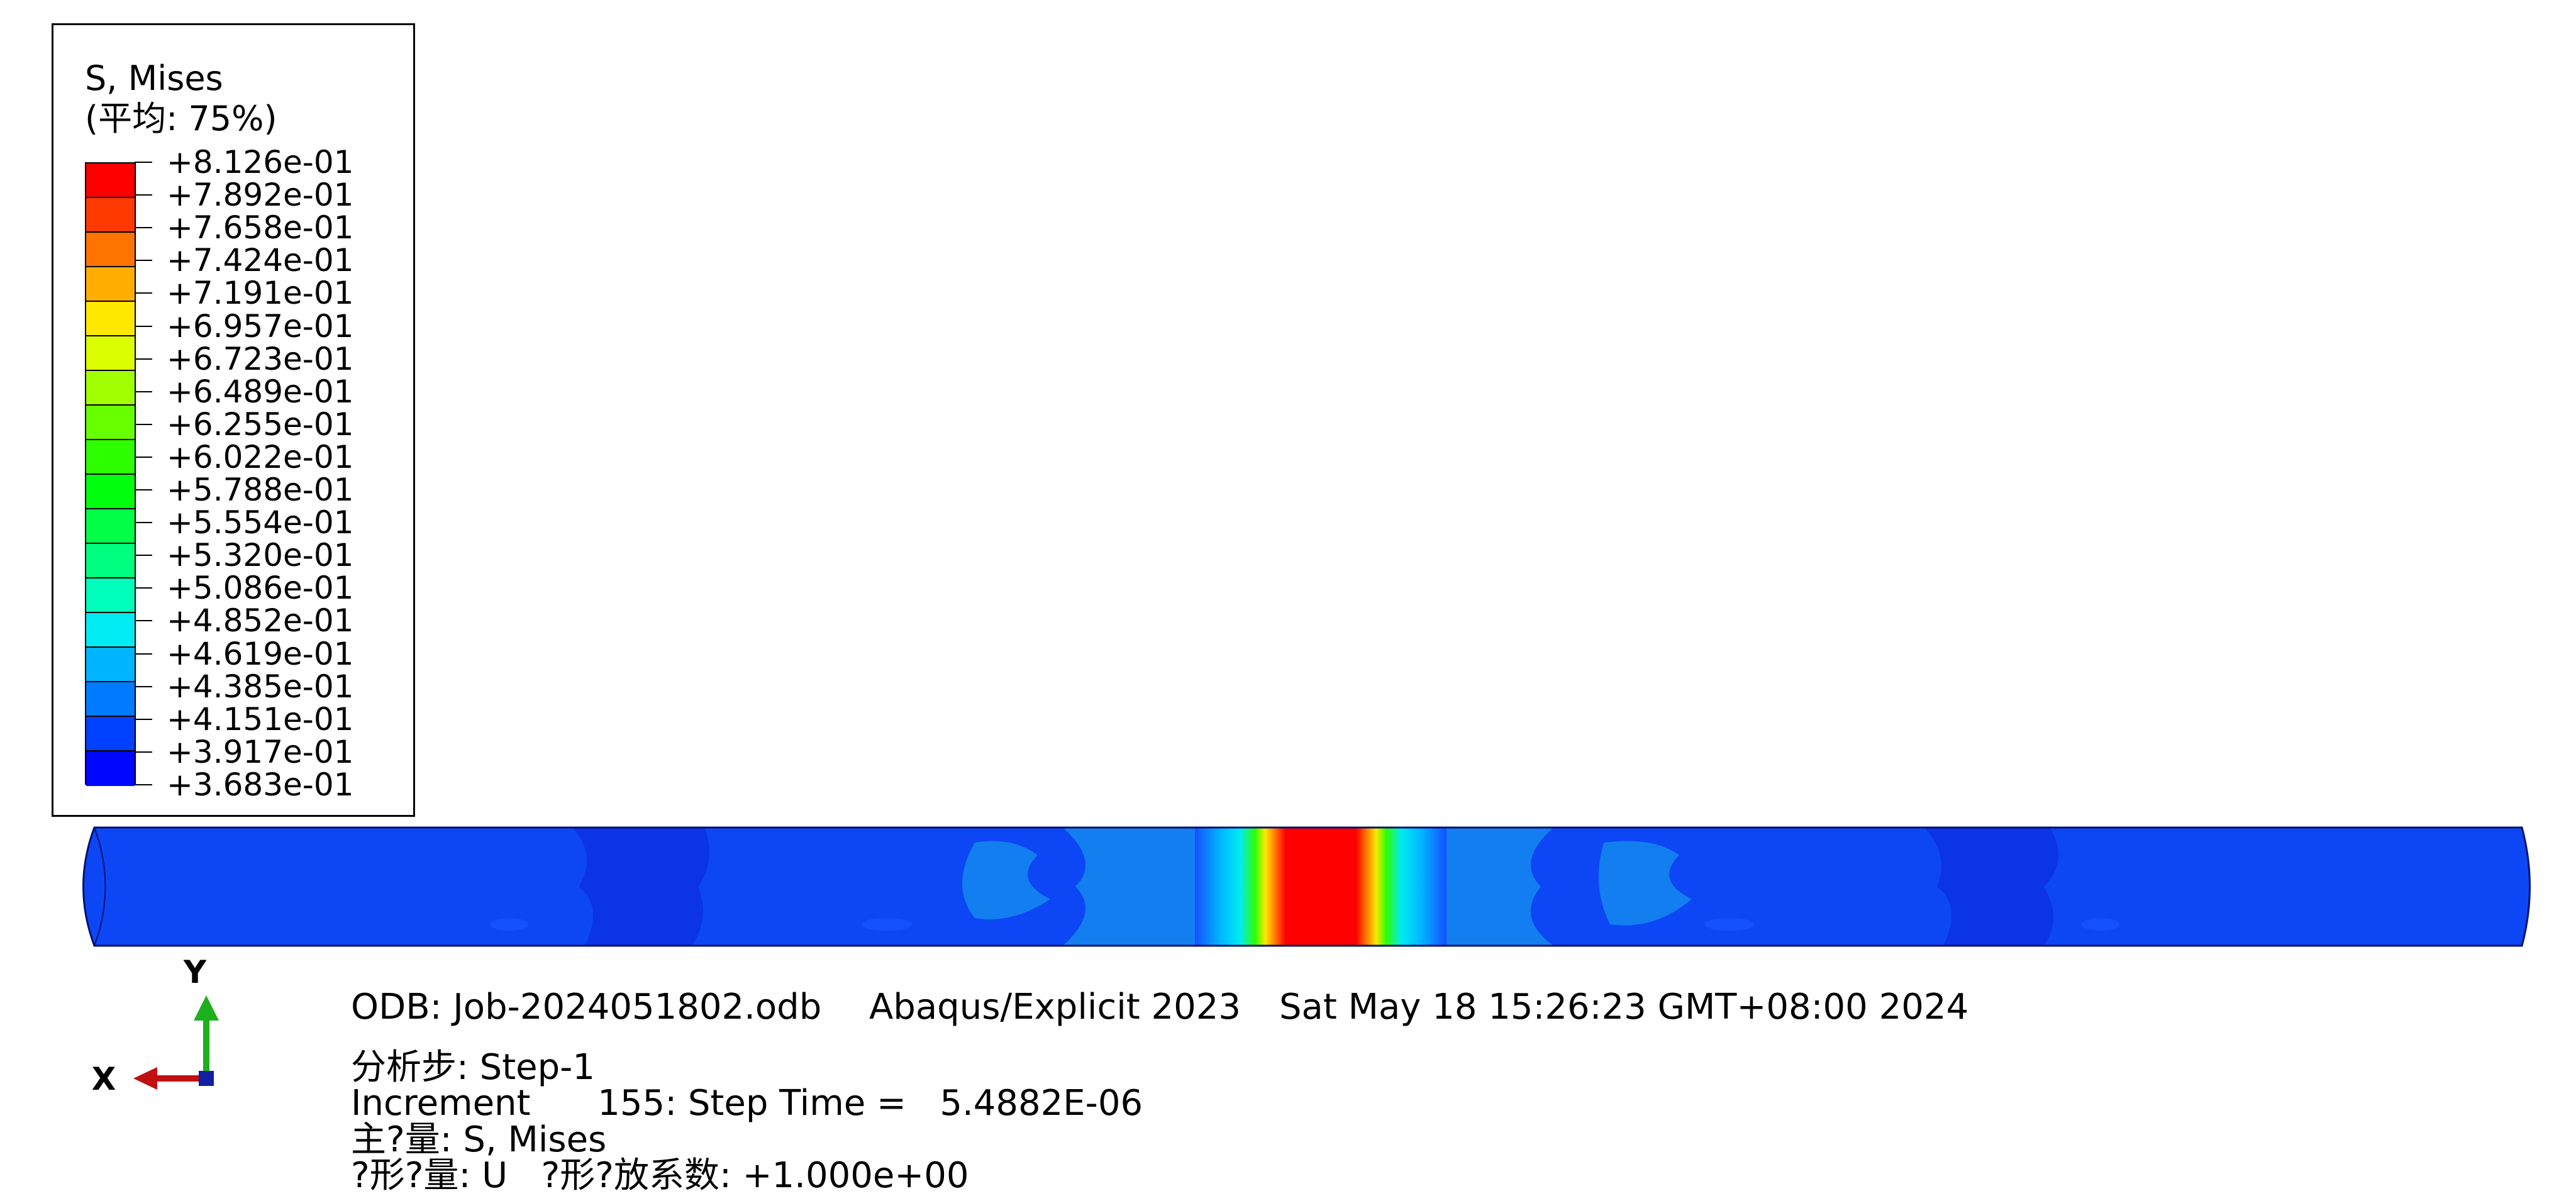  Describe the element at coordinates (260, 293) in the screenshot. I see `legend-tick-label: +7.191e-01` at that location.